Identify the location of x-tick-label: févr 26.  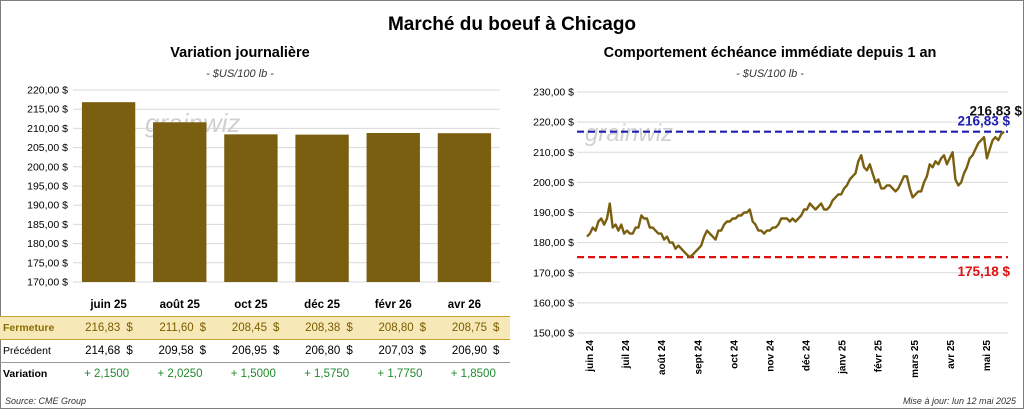
(393, 305).